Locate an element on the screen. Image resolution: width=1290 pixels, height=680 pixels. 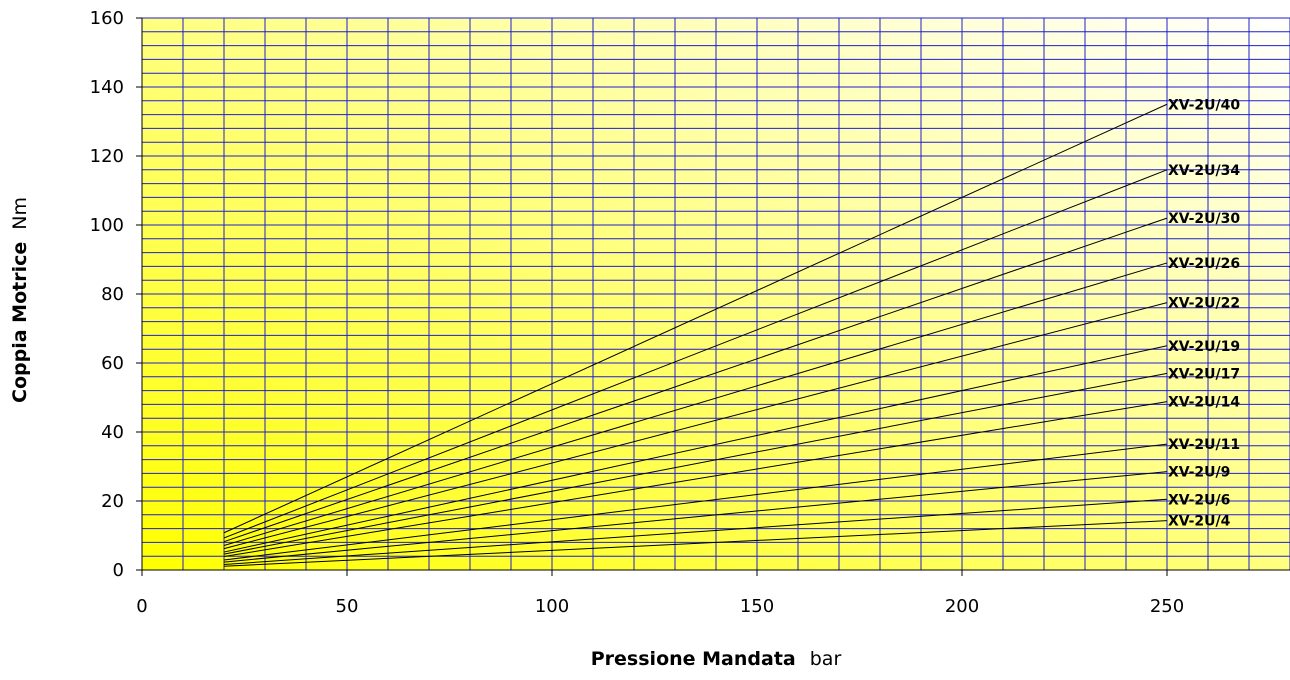
x-tick-label: 50 is located at coordinates (347, 606).